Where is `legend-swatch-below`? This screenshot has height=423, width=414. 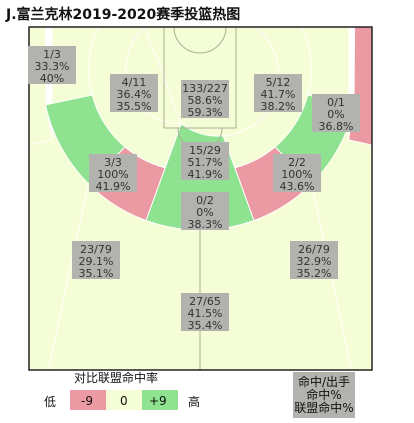 legend-swatch-below is located at coordinates (88, 400).